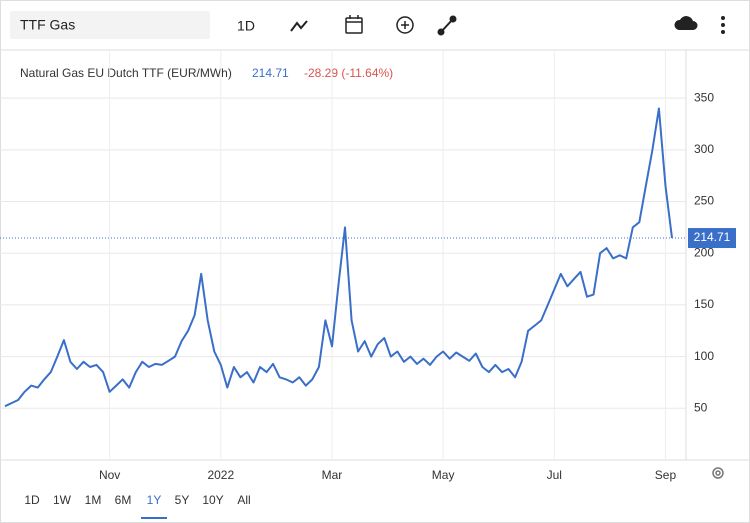 The width and height of the screenshot is (750, 523). Describe the element at coordinates (126, 73) in the screenshot. I see `legend-title: Natural Gas EU Dutch TTF (EUR/MWh)` at that location.